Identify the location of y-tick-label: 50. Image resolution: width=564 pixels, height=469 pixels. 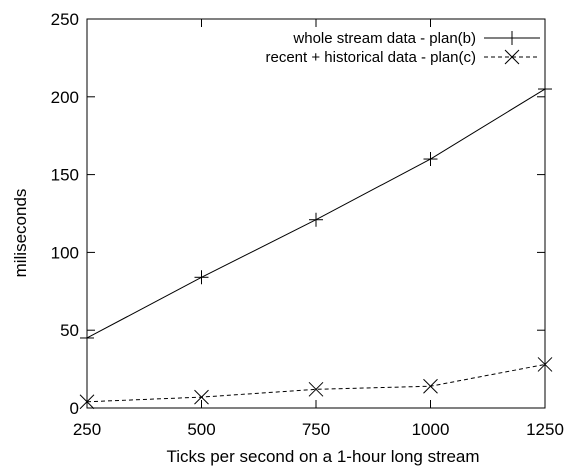
(69, 330).